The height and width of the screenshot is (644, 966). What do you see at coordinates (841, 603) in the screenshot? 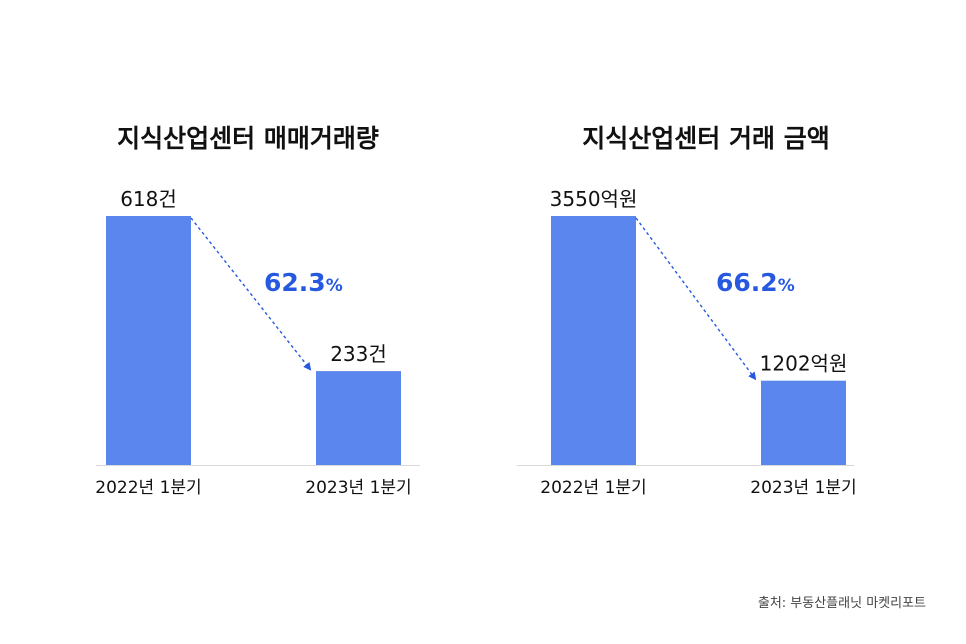
I see `source-caption: 출처: 부동산플래닛 마켓리포트` at bounding box center [841, 603].